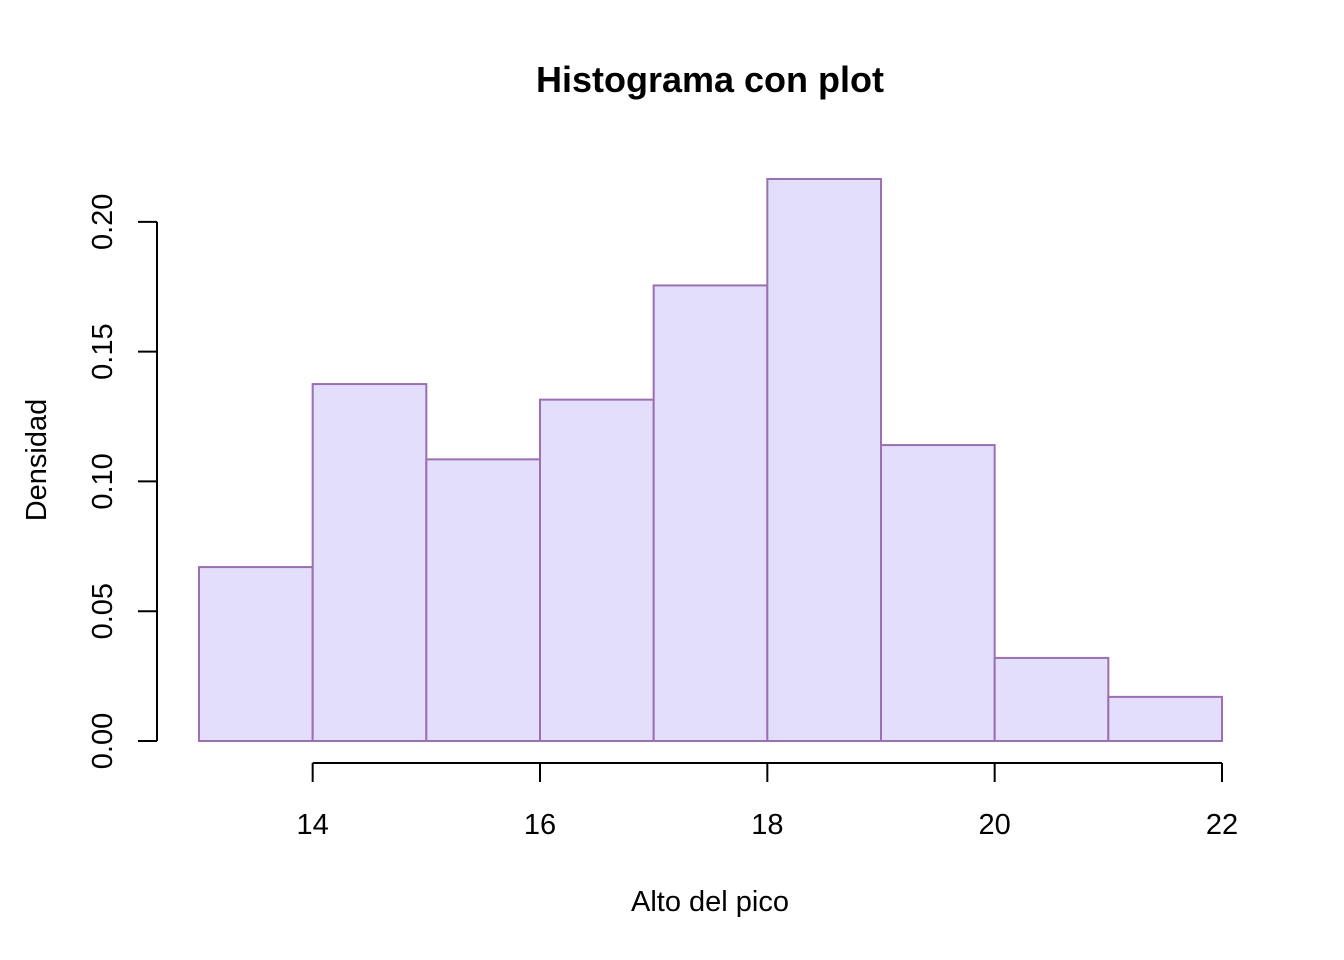  I want to click on x-tick-label: 18, so click(767, 825).